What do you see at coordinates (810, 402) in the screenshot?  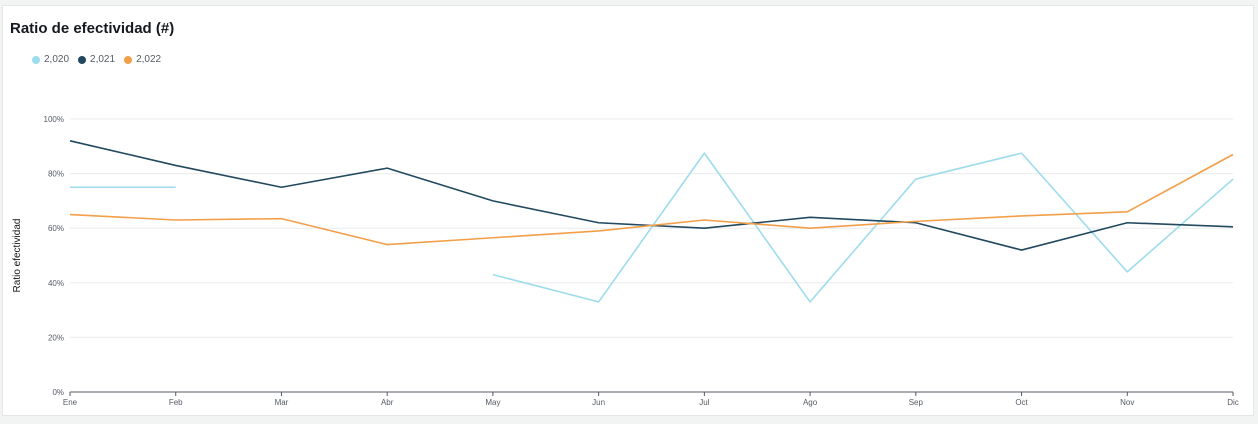 I see `x-tick-label: Ago` at bounding box center [810, 402].